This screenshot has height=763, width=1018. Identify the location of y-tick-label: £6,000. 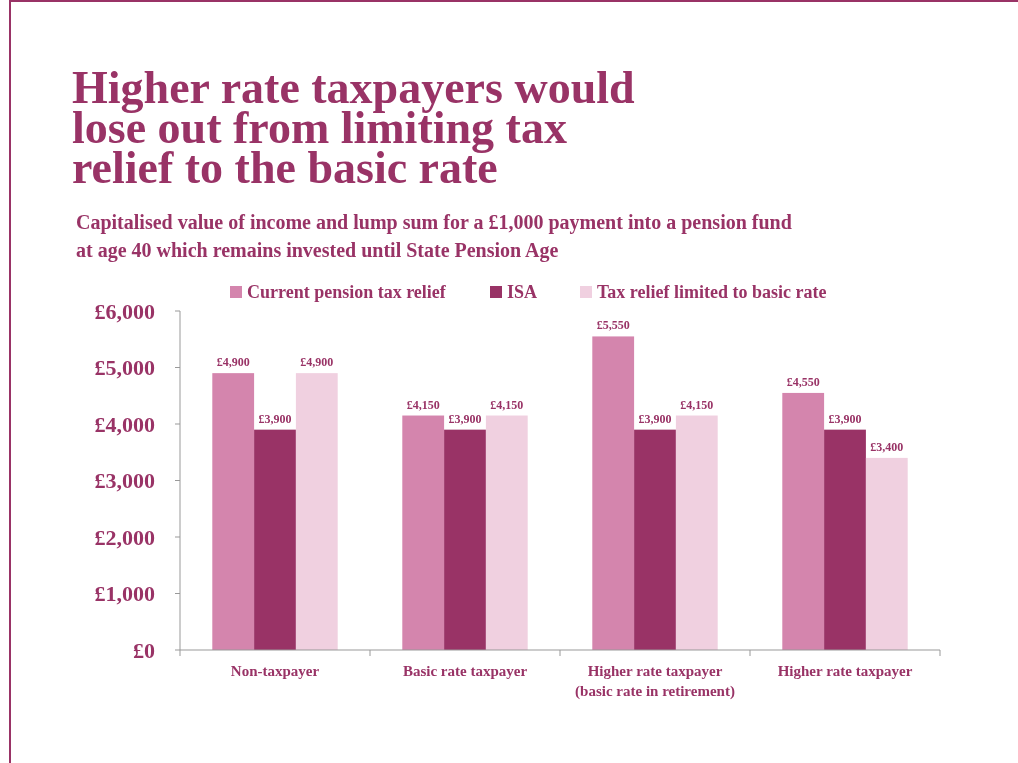
(124, 311).